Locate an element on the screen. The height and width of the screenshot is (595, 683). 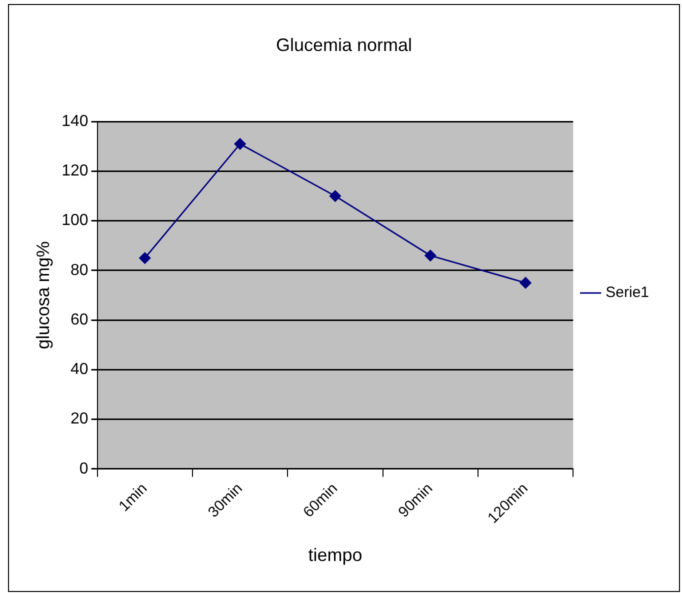
y-axis-title: glucosa mg% is located at coordinates (42, 295).